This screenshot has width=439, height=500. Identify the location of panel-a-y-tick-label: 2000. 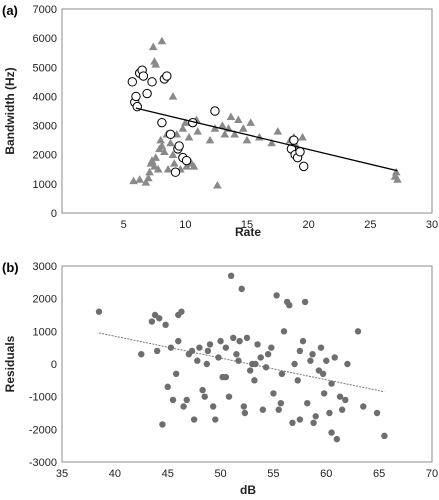
(45, 156).